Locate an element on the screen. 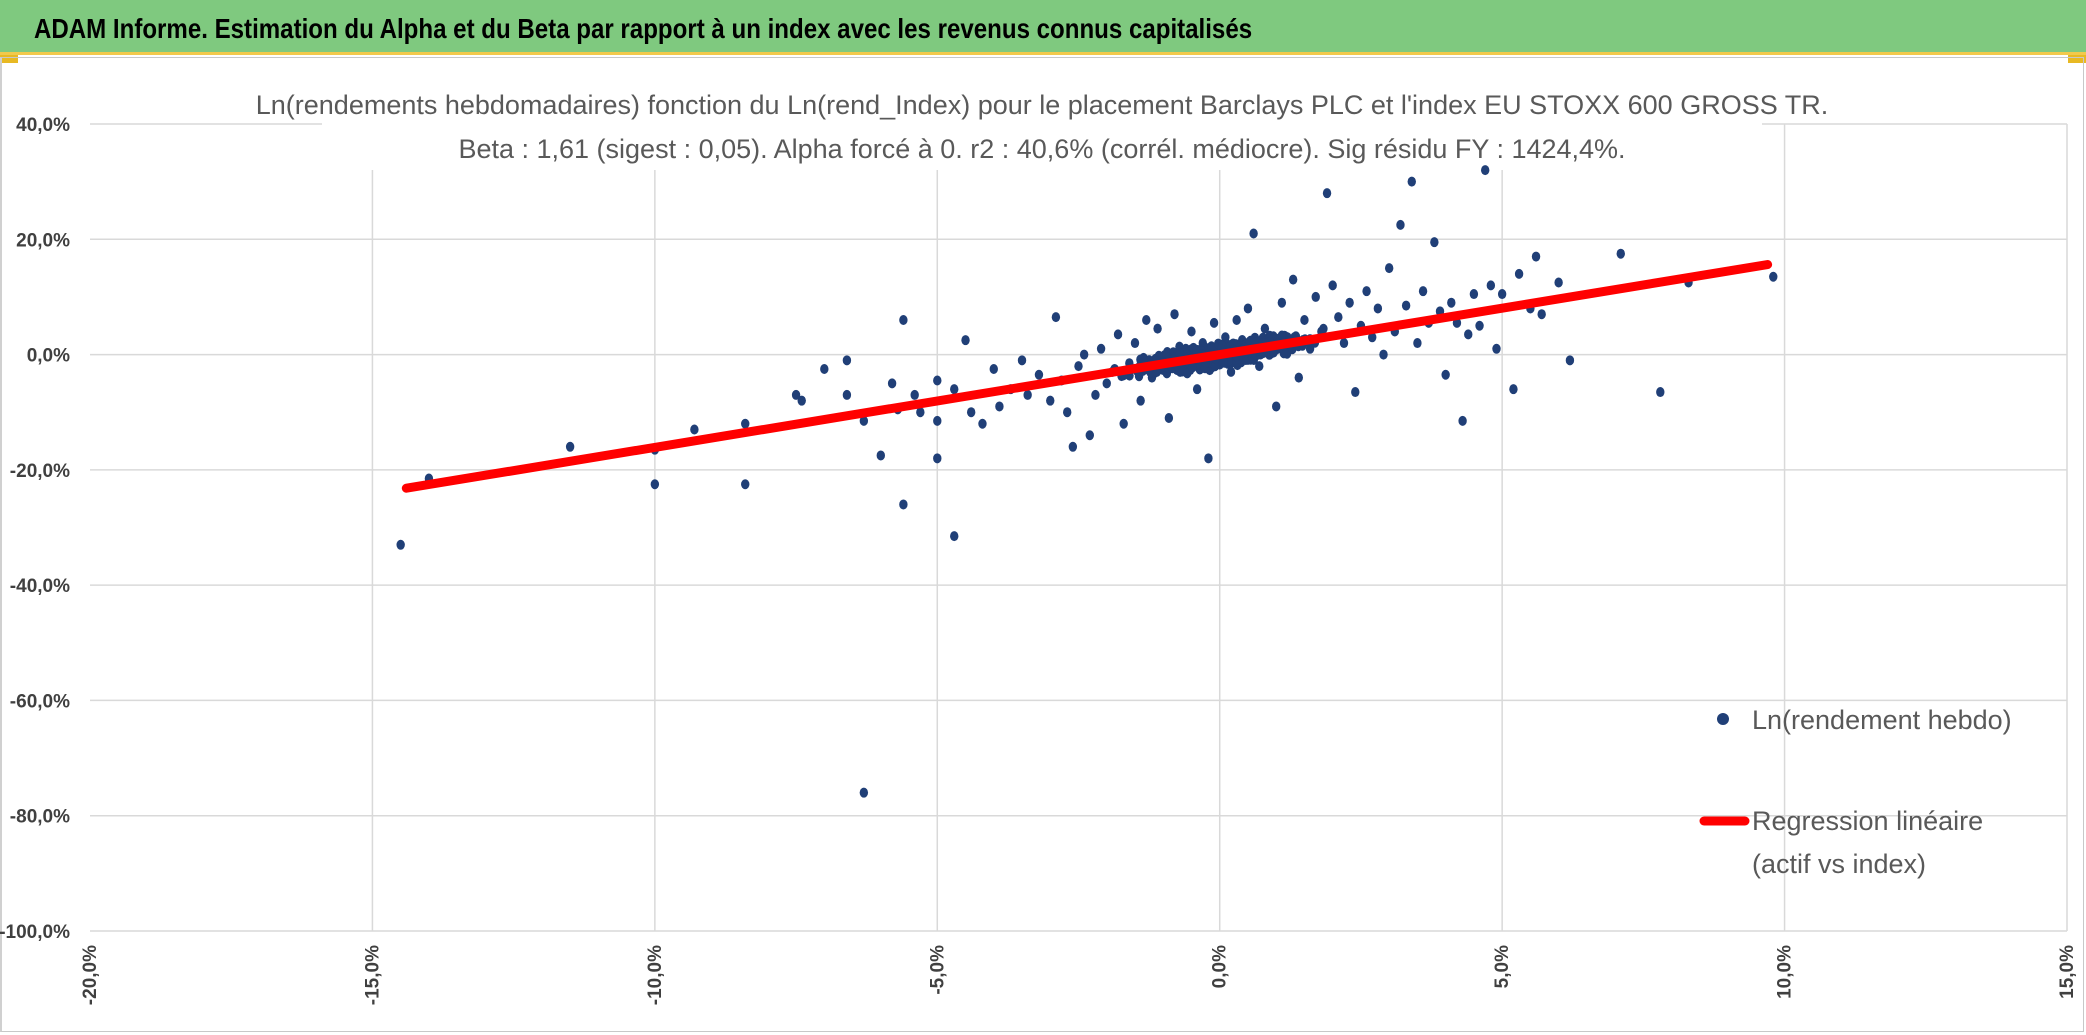 The width and height of the screenshot is (2086, 1035). x-tick-label: -15,0% is located at coordinates (372, 975).